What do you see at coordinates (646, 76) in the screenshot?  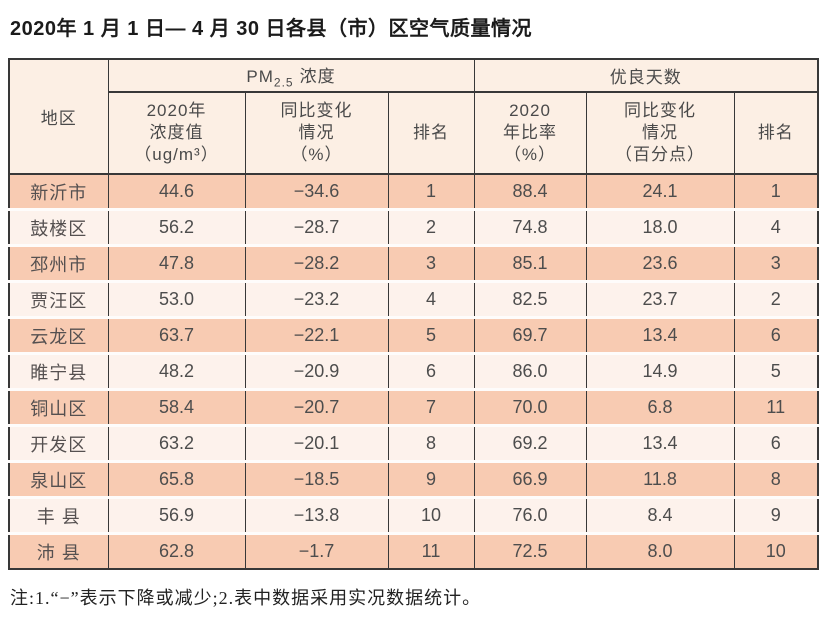 I see `header-group-good-days: 优良天数` at bounding box center [646, 76].